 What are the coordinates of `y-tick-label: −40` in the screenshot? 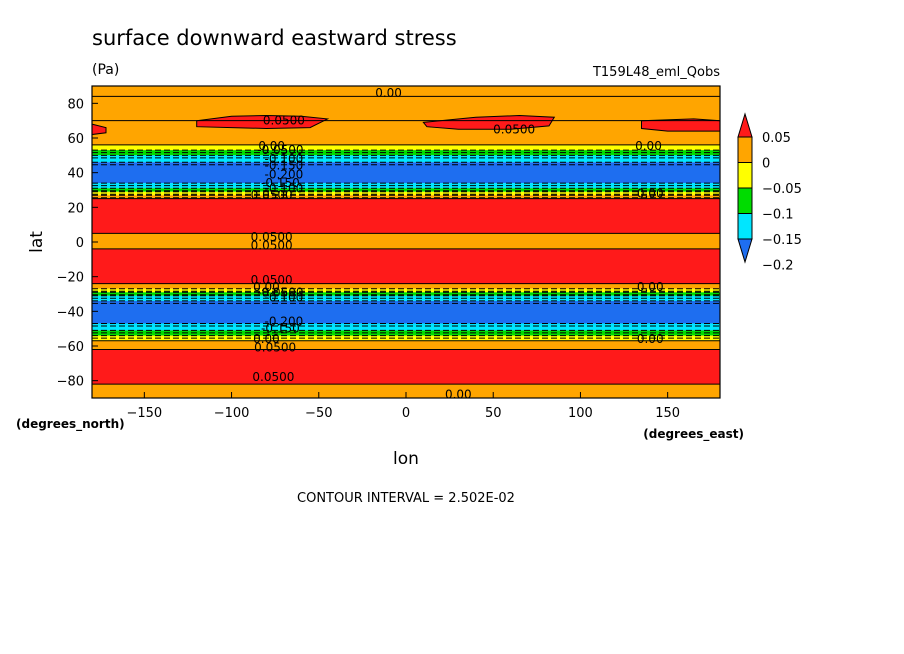 It's located at (70, 312).